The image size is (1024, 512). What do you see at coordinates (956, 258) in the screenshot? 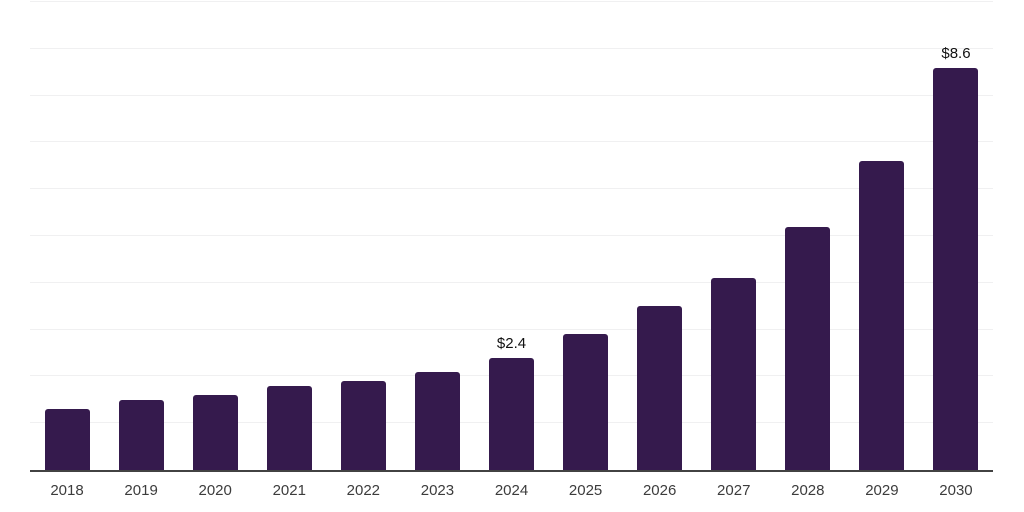
I see `bar-2030: $8.6` at bounding box center [956, 258].